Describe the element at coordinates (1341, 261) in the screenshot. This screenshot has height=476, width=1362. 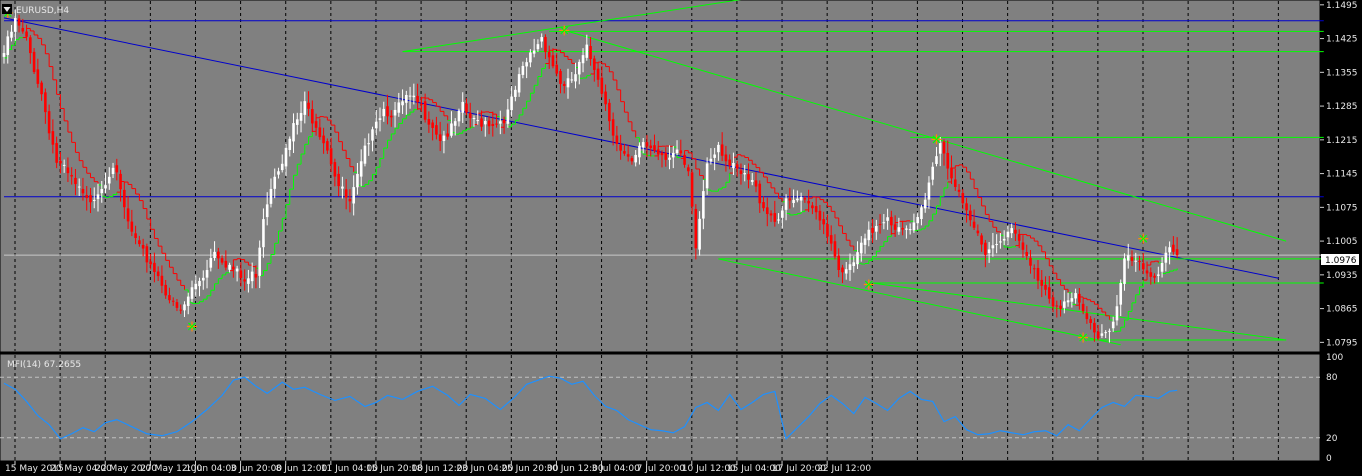
I see `current-price-label: 1.0976` at that location.